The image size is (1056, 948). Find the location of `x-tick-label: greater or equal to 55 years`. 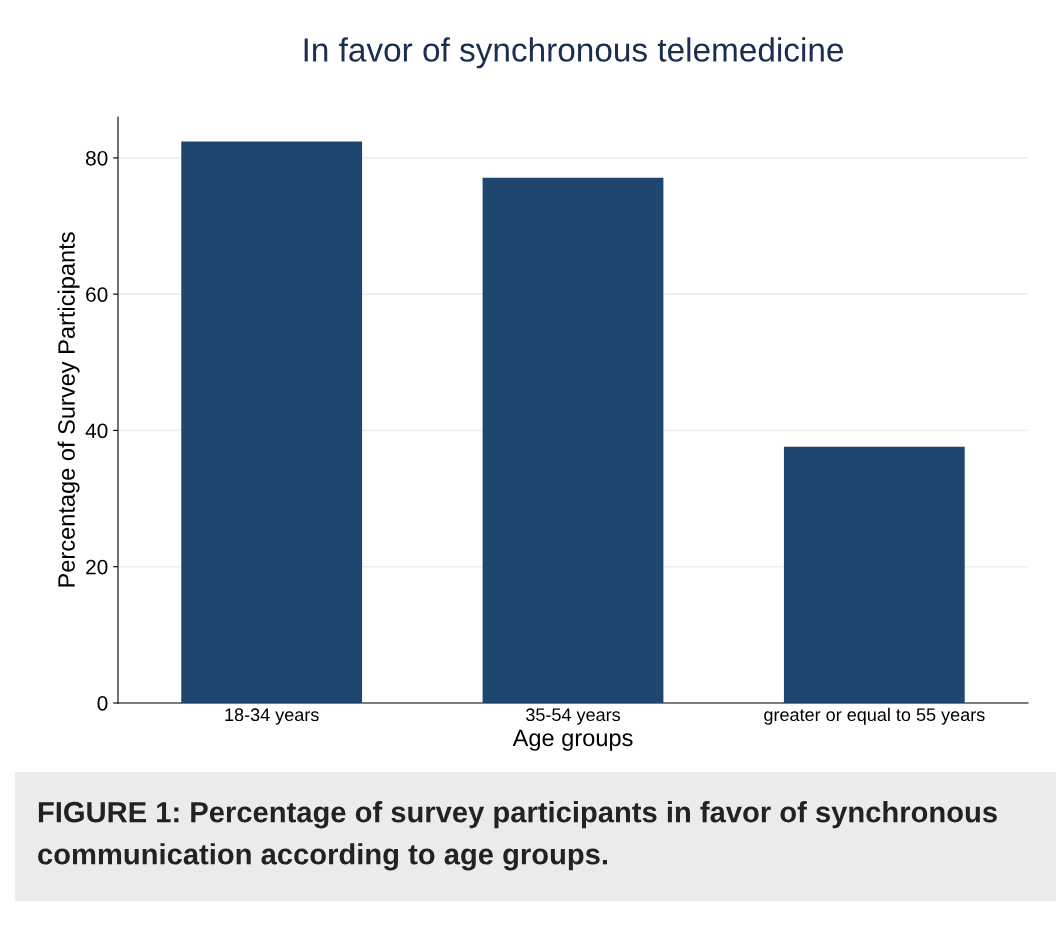

x-tick-label: greater or equal to 55 years is located at coordinates (874, 716).